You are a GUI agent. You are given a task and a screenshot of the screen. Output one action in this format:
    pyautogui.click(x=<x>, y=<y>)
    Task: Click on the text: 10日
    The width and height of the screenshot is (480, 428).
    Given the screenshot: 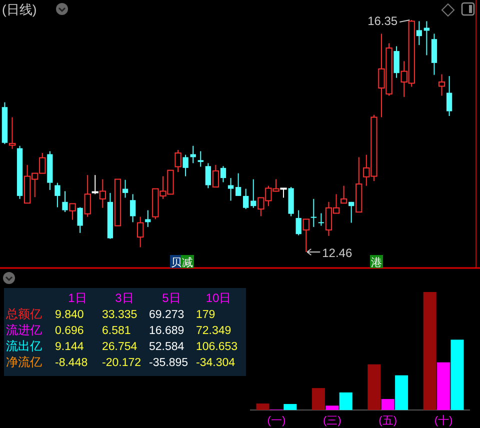 What is the action you would take?
    pyautogui.click(x=219, y=298)
    